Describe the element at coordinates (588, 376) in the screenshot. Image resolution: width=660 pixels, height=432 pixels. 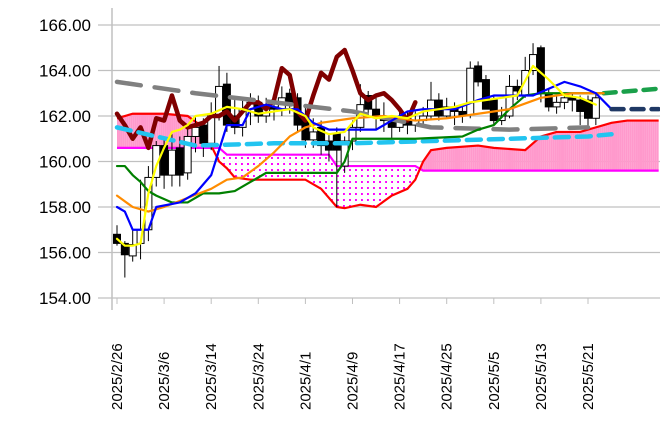
I see `x-tick-label: 2025/5/21` at that location.